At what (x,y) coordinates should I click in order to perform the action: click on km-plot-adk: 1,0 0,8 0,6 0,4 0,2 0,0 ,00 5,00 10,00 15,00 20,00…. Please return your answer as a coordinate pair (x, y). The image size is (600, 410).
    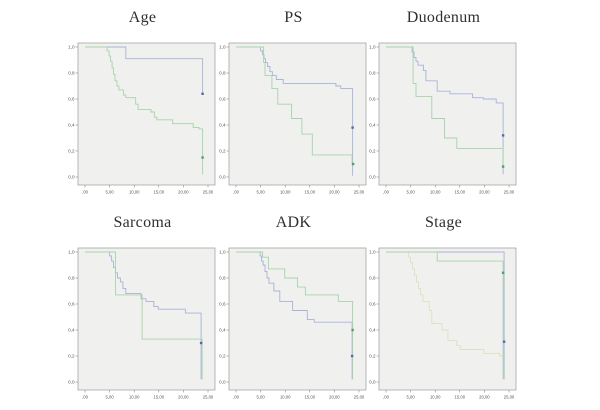
    Looking at the image, I should click on (293, 323).